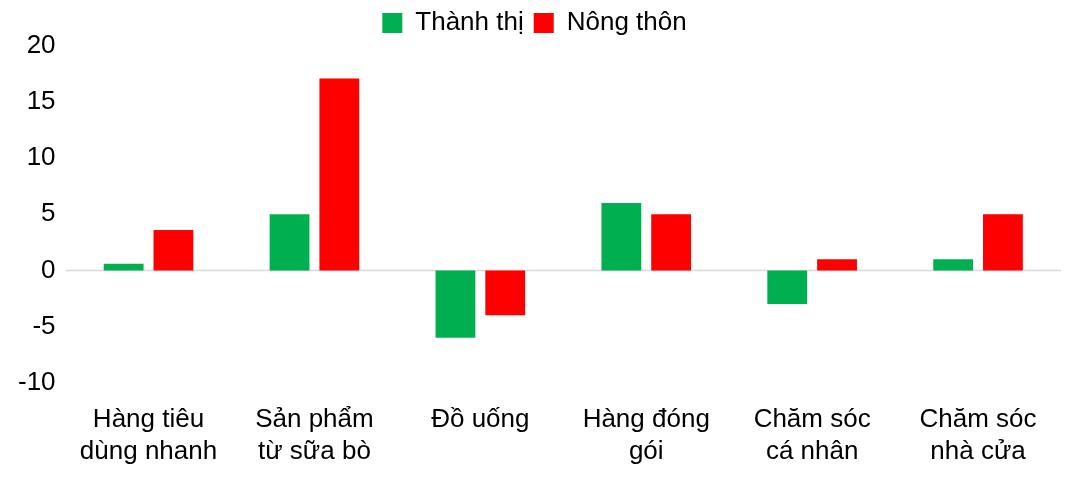 This screenshot has width=1071, height=481. Describe the element at coordinates (41, 100) in the screenshot. I see `y-tick-label: 15` at that location.